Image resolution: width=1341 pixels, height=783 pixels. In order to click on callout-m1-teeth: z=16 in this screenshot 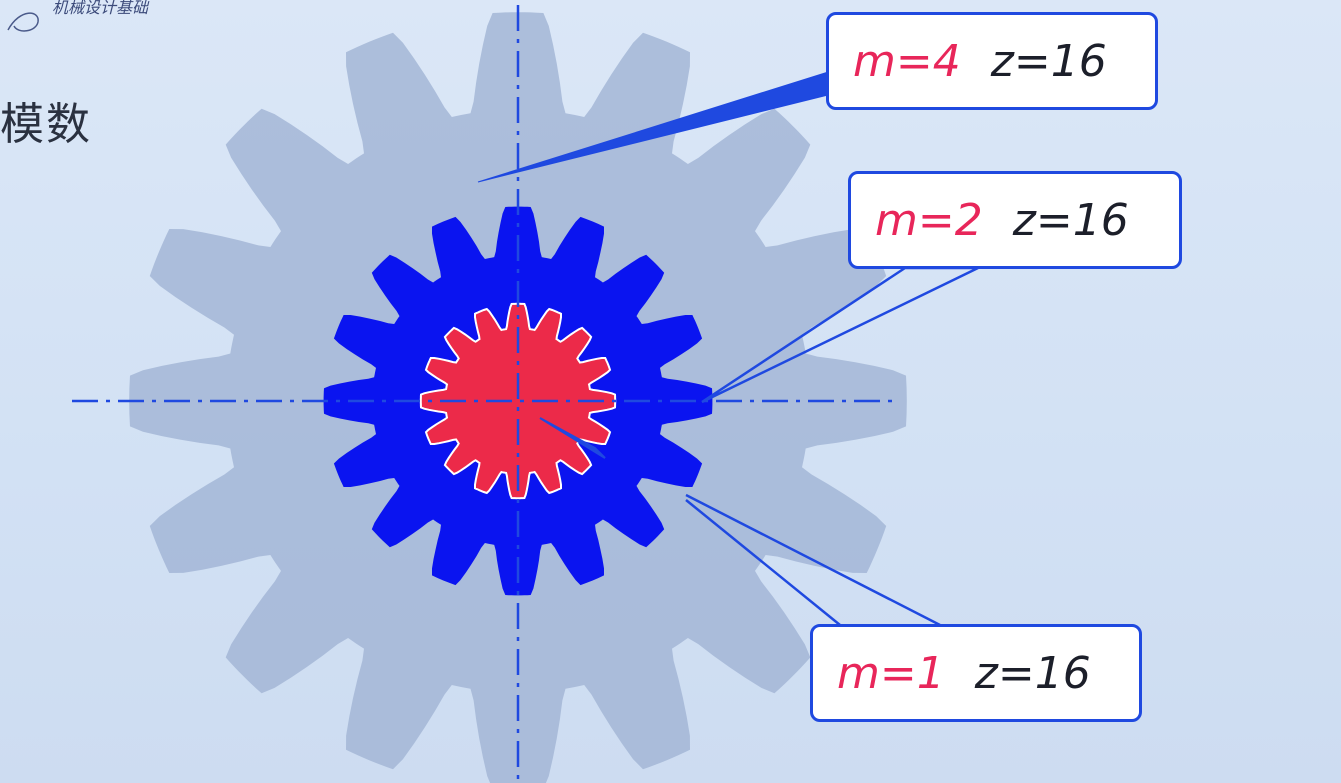, I will do `click(1032, 673)`.